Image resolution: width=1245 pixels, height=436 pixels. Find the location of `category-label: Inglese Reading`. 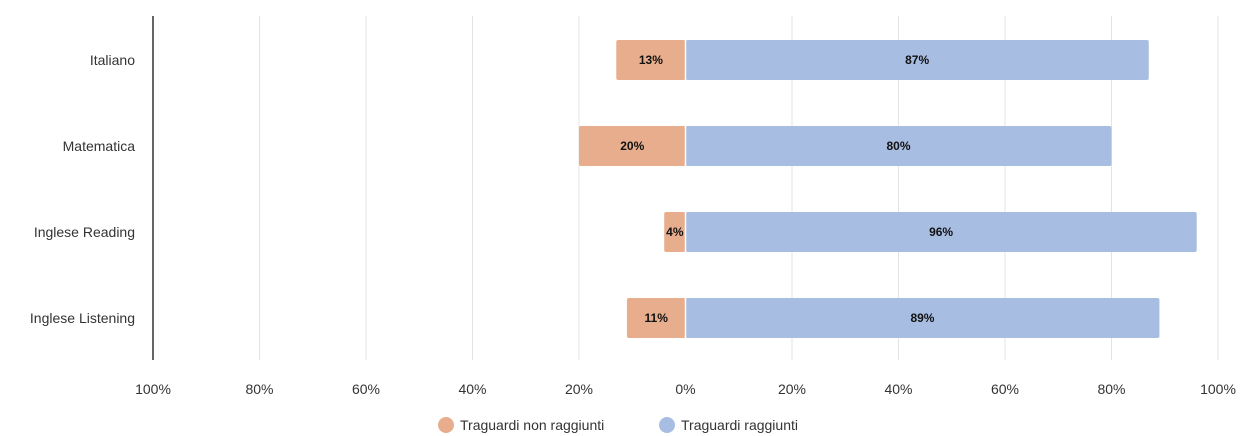

category-label: Inglese Reading is located at coordinates (84, 232).